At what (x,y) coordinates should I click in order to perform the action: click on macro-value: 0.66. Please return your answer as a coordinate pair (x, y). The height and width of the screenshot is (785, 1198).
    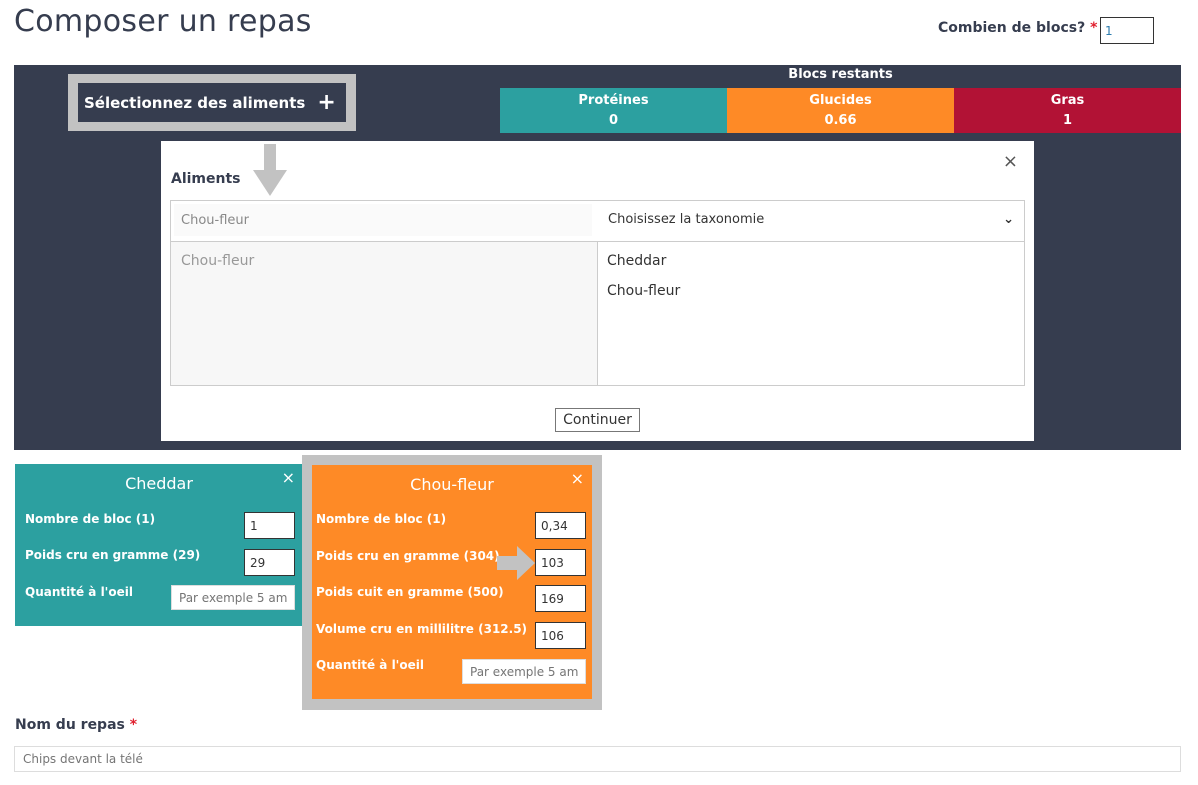
    Looking at the image, I should click on (840, 120).